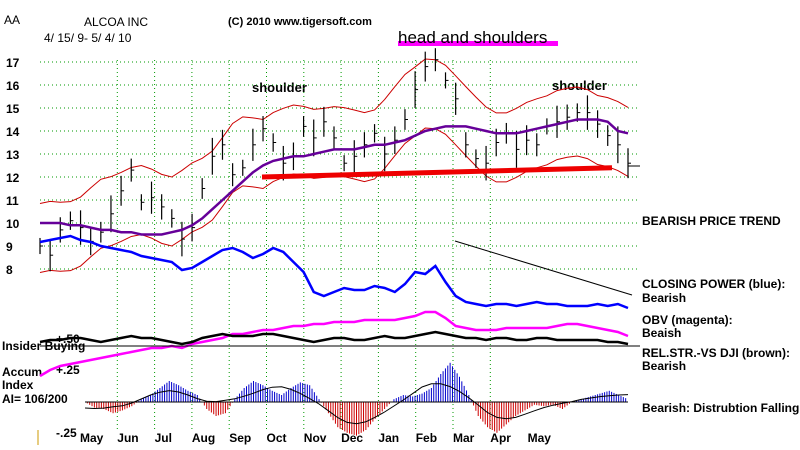 The height and width of the screenshot is (450, 800). I want to click on closing-power-label: CLOSING POWER (blue):, so click(713, 284).